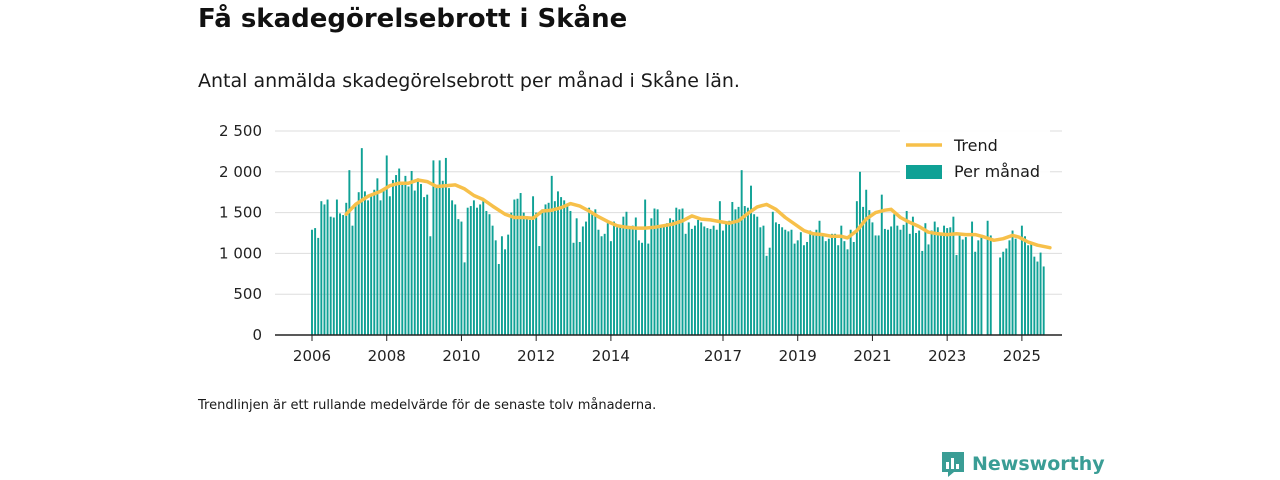 This screenshot has height=480, width=1280. Describe the element at coordinates (698, 214) in the screenshot. I see `trend-line` at that location.